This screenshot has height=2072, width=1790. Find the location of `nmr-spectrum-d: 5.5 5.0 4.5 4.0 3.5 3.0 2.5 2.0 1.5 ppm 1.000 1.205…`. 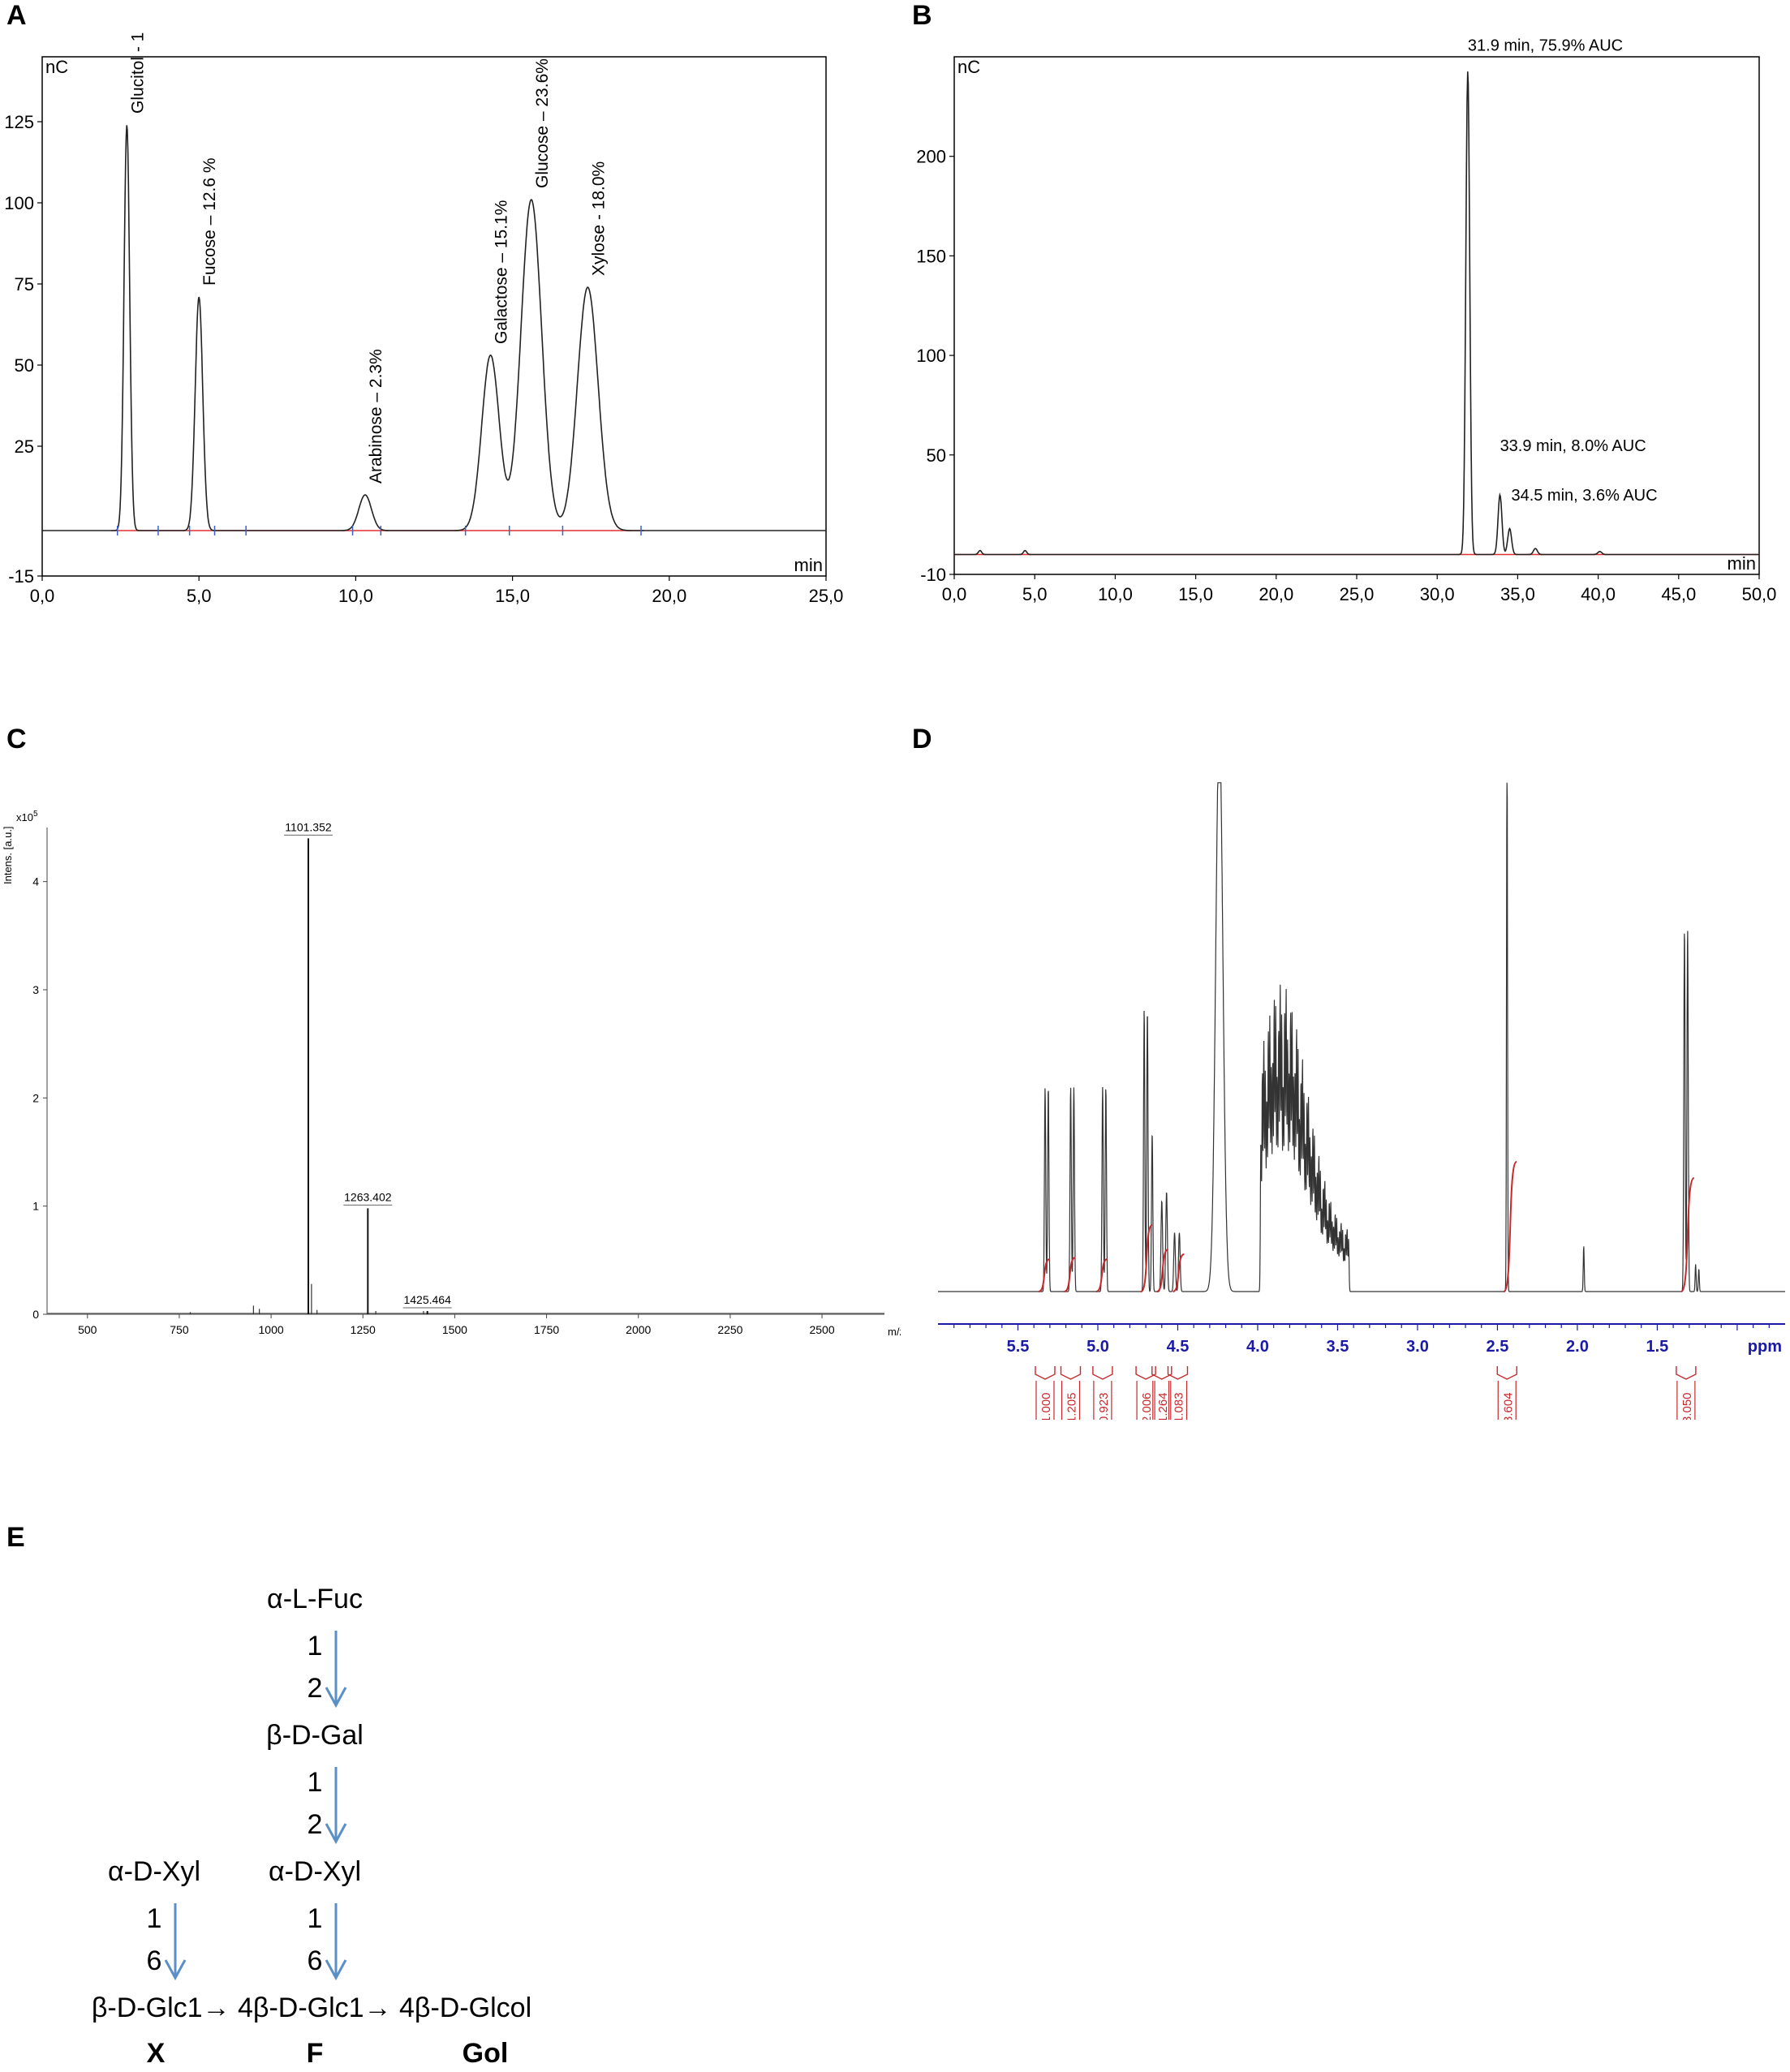

nmr-spectrum-d: 5.5 5.0 4.5 4.0 3.5 3.0 2.5 2.0 1.5 ppm 1.000 1.205… is located at coordinates (1361, 1101).